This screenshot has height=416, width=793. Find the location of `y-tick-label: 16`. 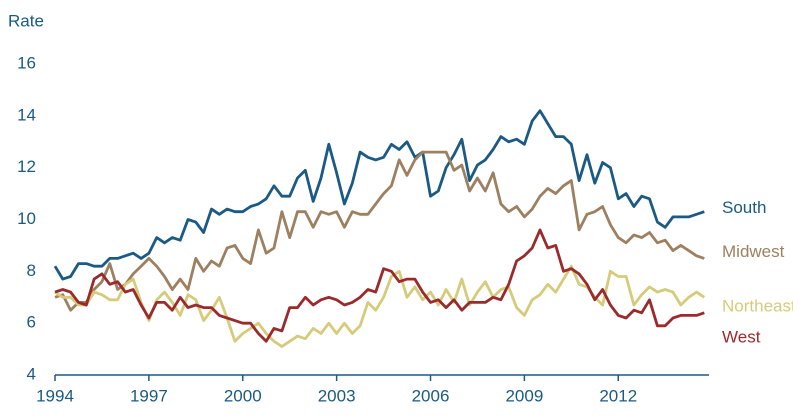

y-tick-label: 16 is located at coordinates (26, 62).